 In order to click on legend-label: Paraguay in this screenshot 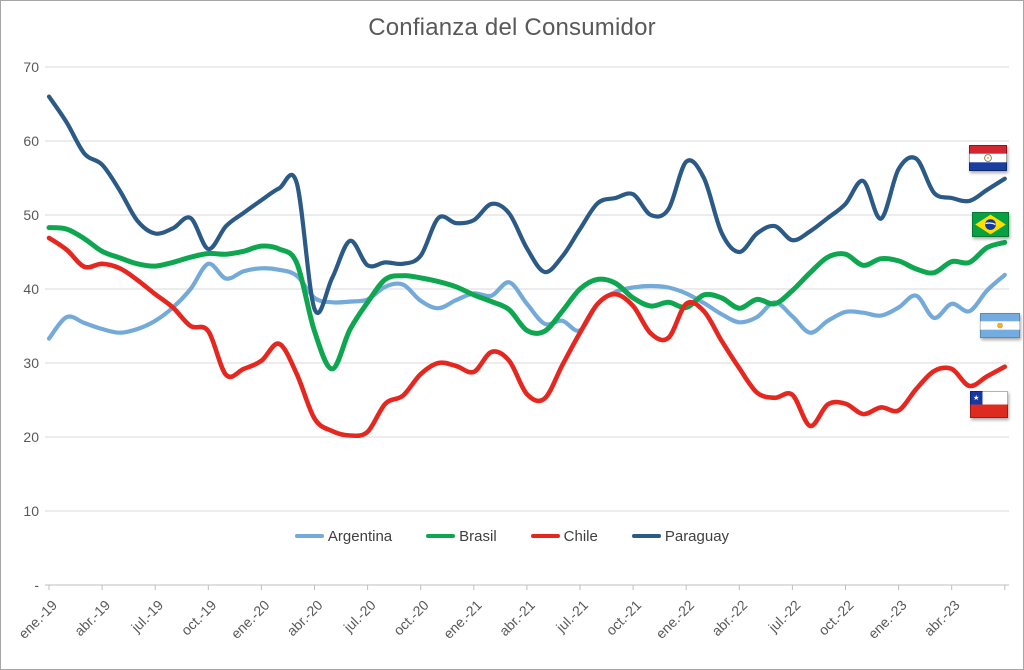, I will do `click(697, 536)`.